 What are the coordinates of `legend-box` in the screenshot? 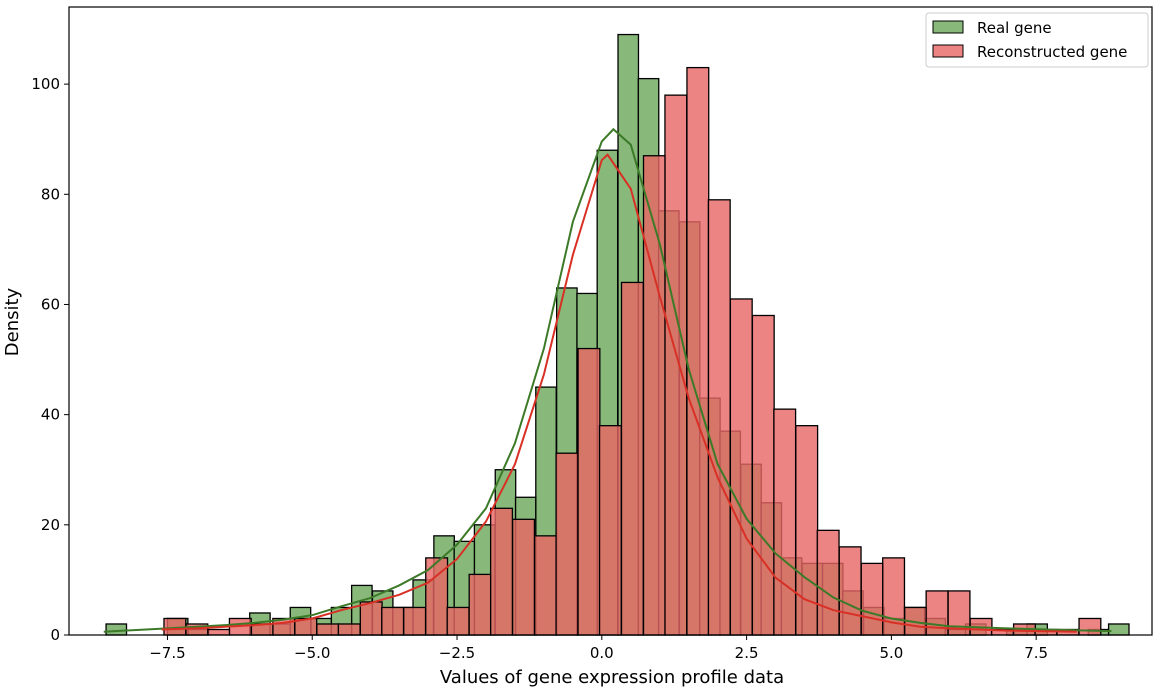 It's located at (1037, 40).